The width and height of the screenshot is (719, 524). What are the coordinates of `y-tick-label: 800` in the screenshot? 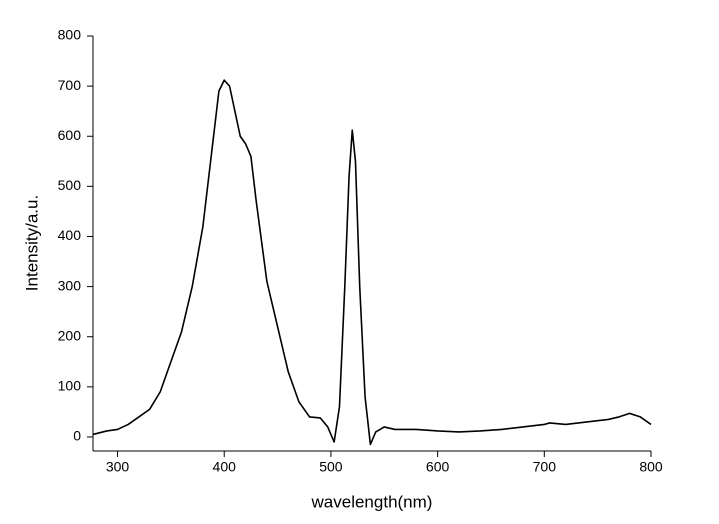 It's located at (70, 35).